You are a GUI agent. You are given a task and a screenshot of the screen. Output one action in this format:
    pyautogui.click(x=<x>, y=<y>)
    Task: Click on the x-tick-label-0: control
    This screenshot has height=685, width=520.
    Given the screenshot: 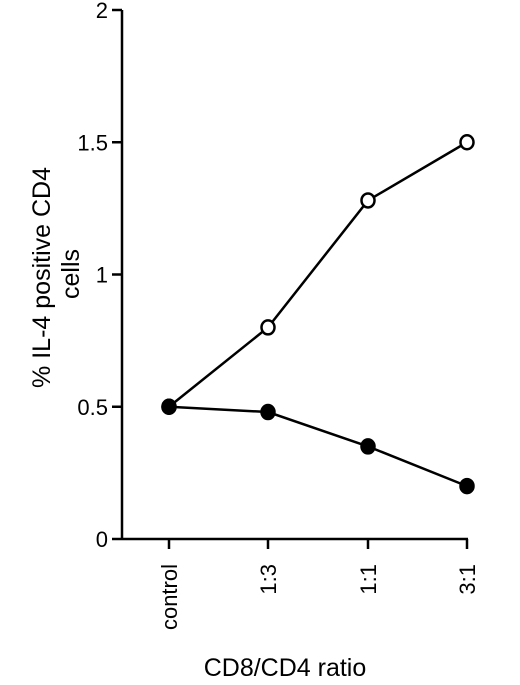 What is the action you would take?
    pyautogui.click(x=169, y=597)
    